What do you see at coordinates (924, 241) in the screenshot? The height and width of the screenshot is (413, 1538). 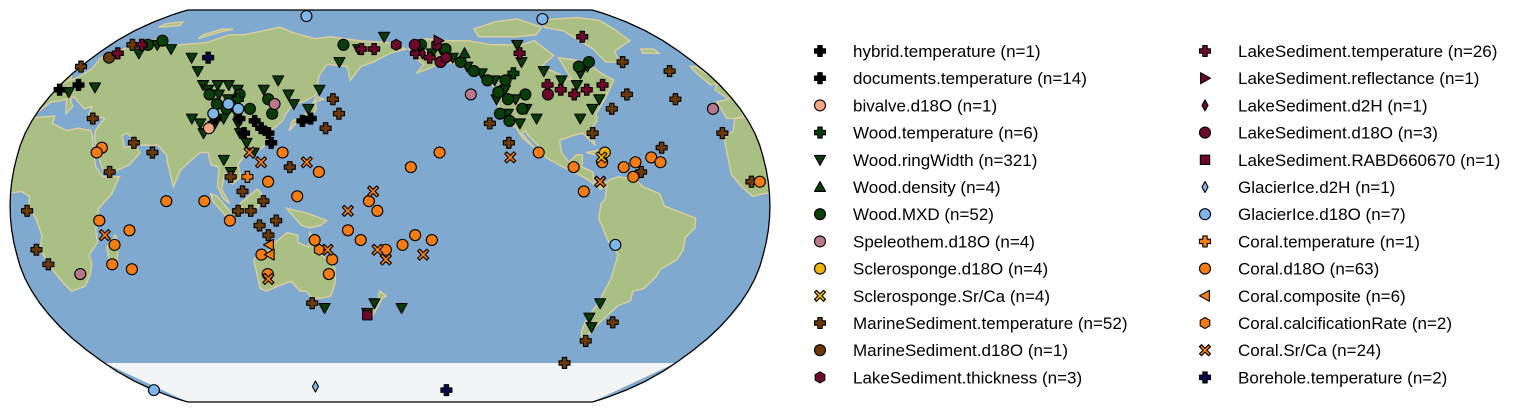 I see `legend-item: Speleothem.d18O (n=4)` at bounding box center [924, 241].